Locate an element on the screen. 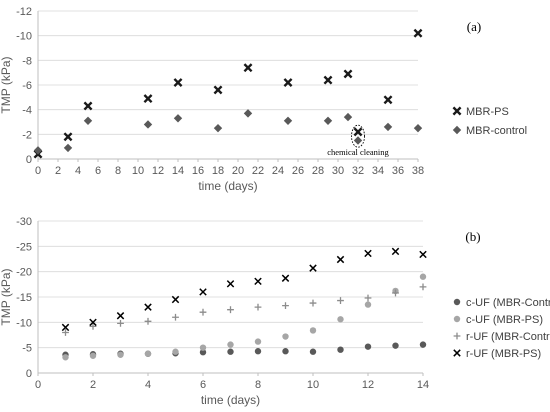  y-tick-label: -8 is located at coordinates (27, 61).